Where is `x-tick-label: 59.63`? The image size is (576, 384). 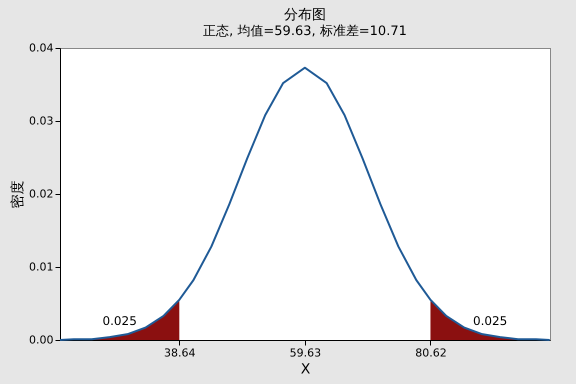 x-tick-label: 59.63 is located at coordinates (306, 353).